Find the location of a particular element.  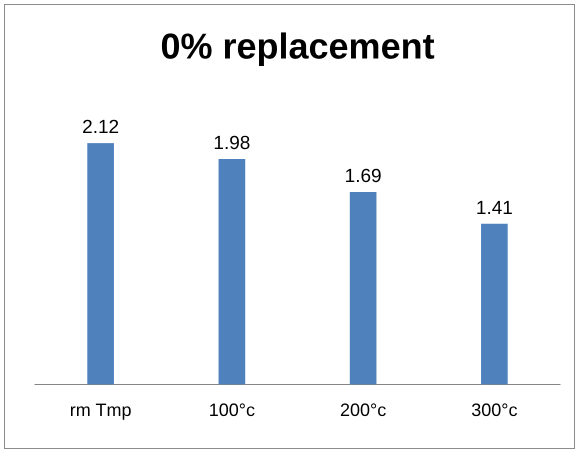

x-tick-label: 100°c is located at coordinates (231, 410).